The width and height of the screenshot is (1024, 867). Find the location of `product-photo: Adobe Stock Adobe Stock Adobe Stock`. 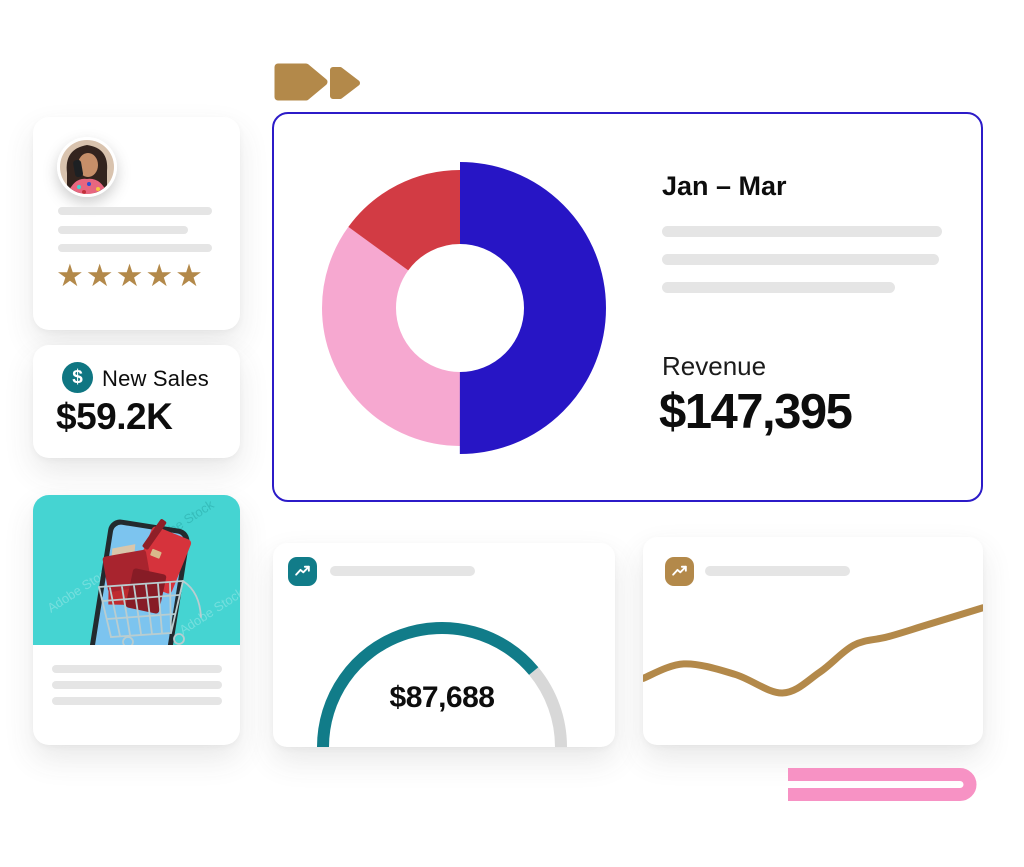

product-photo: Adobe Stock Adobe Stock Adobe Stock is located at coordinates (136, 570).